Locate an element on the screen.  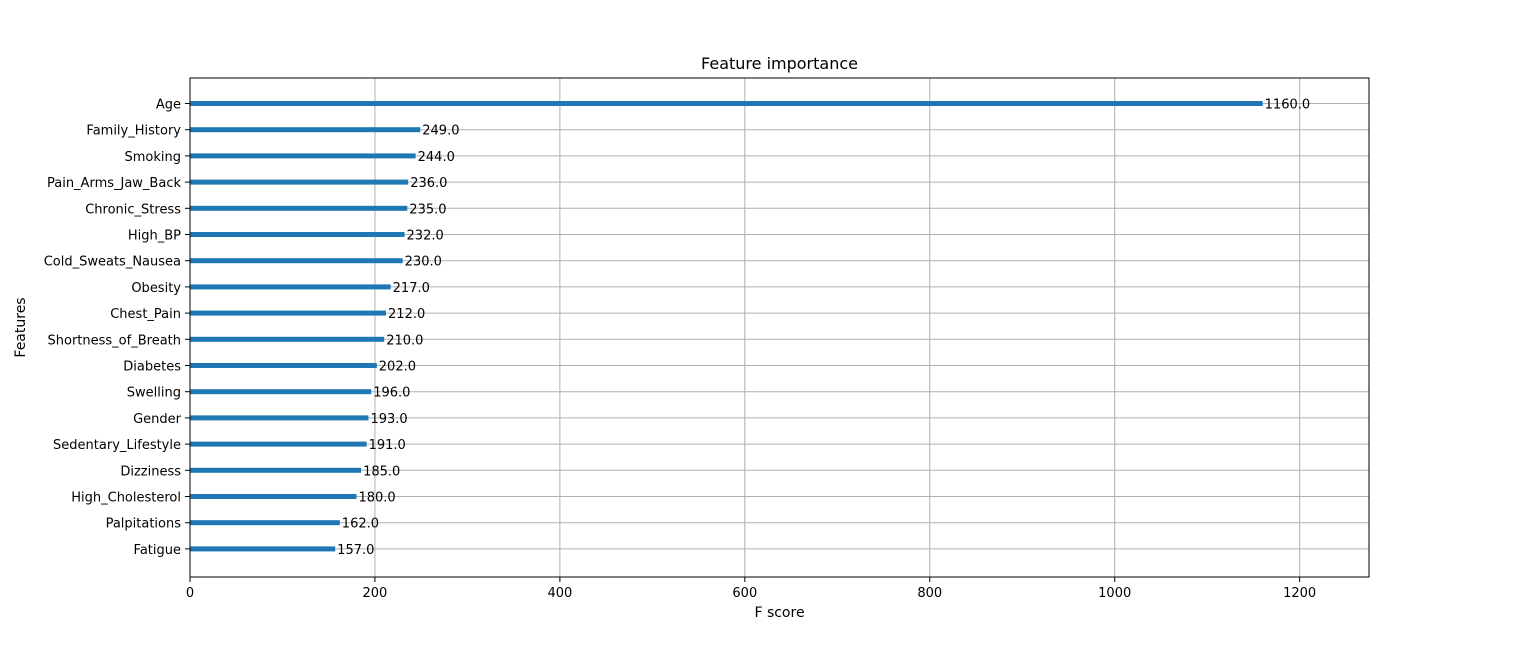
bar-value-label: 210.0 is located at coordinates (404, 340).